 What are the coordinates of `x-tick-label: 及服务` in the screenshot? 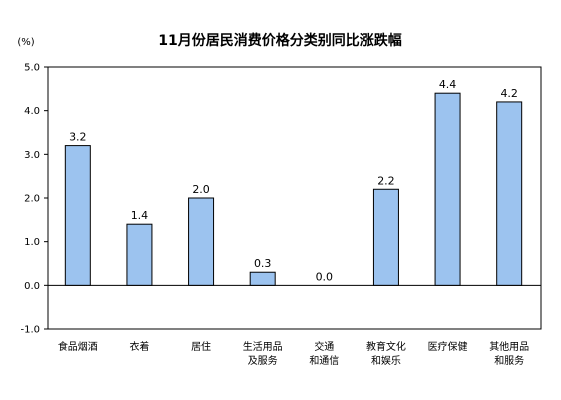 It's located at (263, 360).